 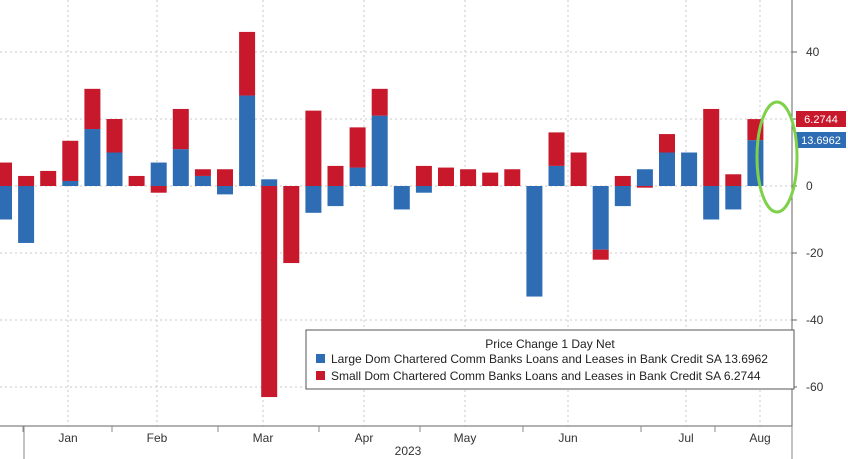 What do you see at coordinates (364, 438) in the screenshot?
I see `x-tick-label: Apr` at bounding box center [364, 438].